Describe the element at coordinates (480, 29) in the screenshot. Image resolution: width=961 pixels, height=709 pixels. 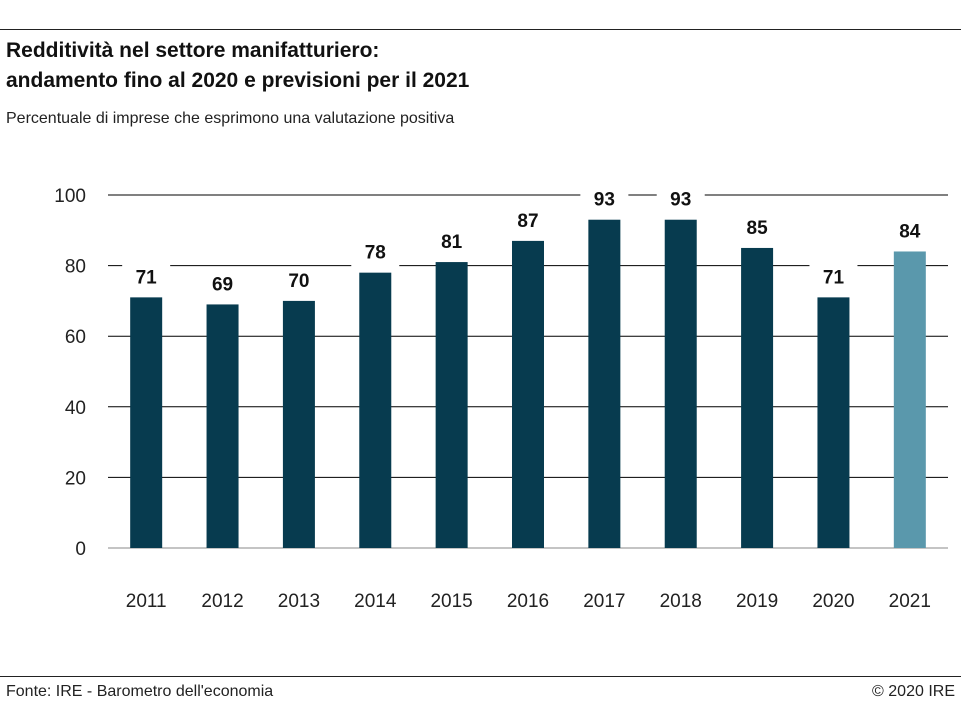
I see `top-rule` at that location.